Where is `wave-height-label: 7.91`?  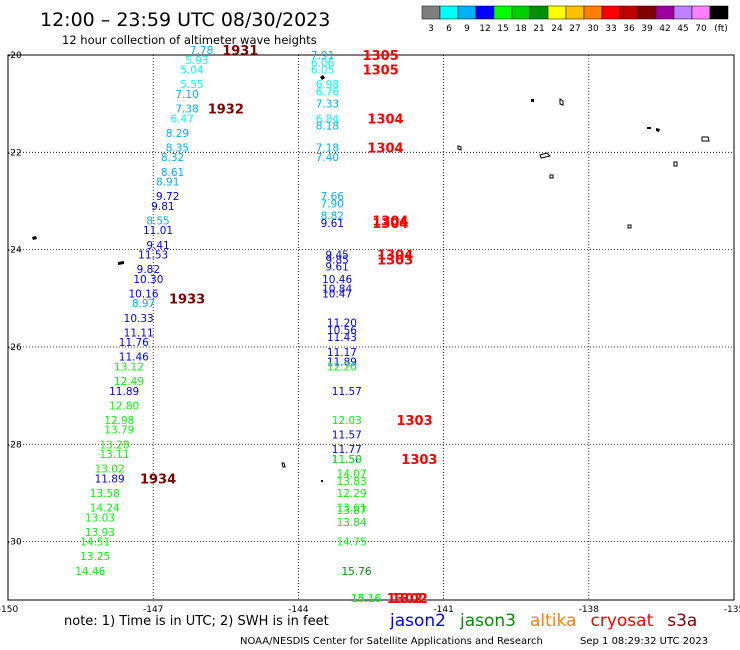 wave-height-label: 7.91 is located at coordinates (322, 56).